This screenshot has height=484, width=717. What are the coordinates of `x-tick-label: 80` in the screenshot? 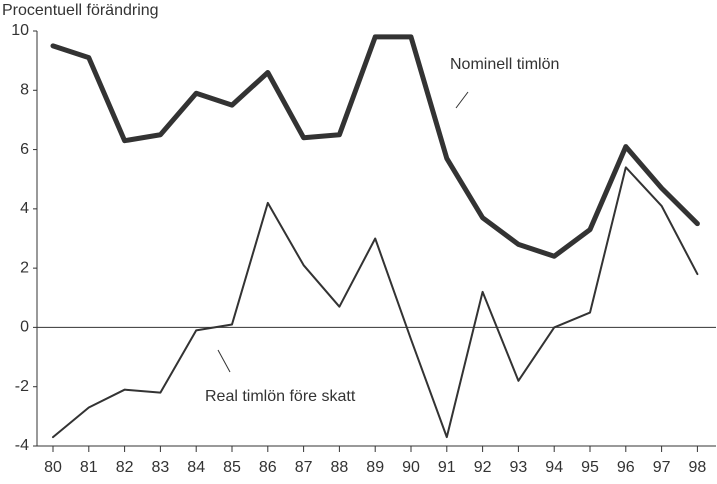 It's located at (53, 467).